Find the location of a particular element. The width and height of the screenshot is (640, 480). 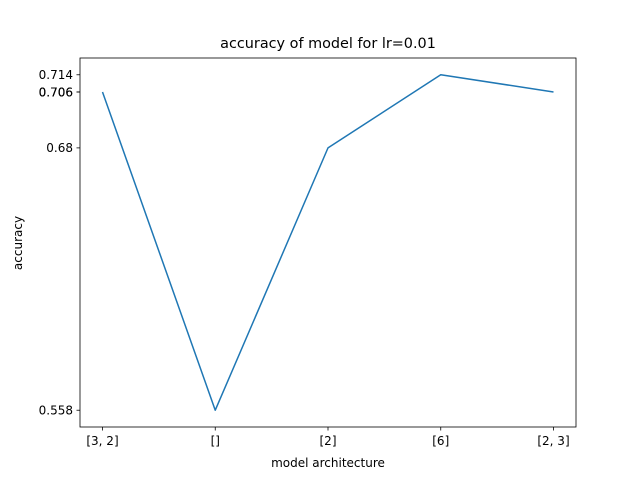

x-tick-label: [2] is located at coordinates (328, 441).